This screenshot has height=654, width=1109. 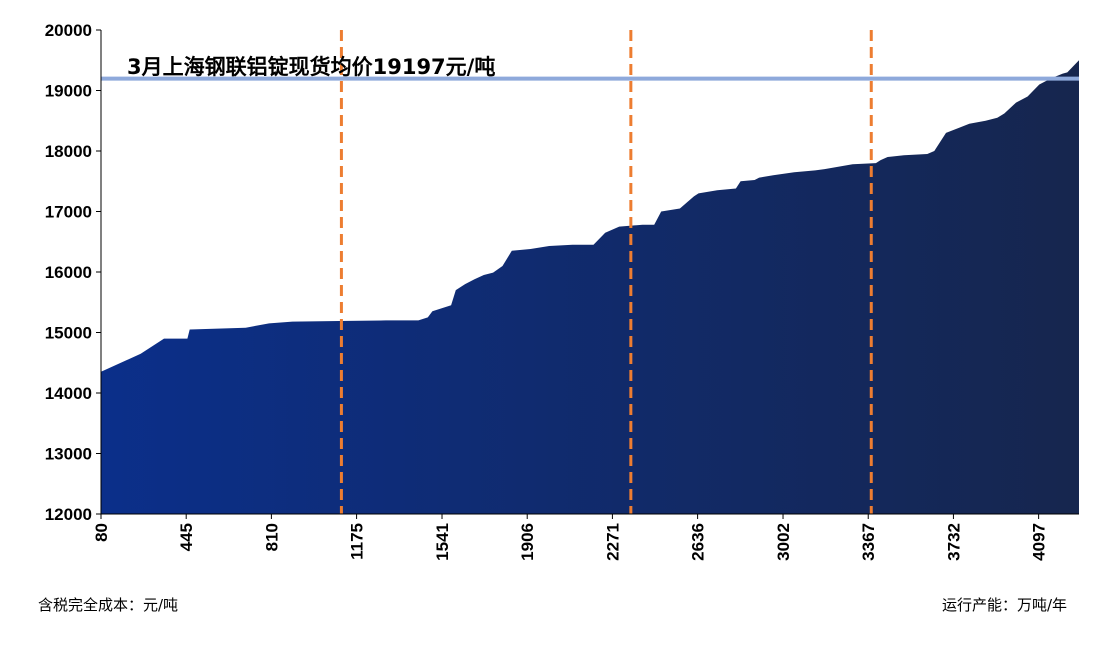 I want to click on x-tick-label: 3002, so click(x=783, y=542).